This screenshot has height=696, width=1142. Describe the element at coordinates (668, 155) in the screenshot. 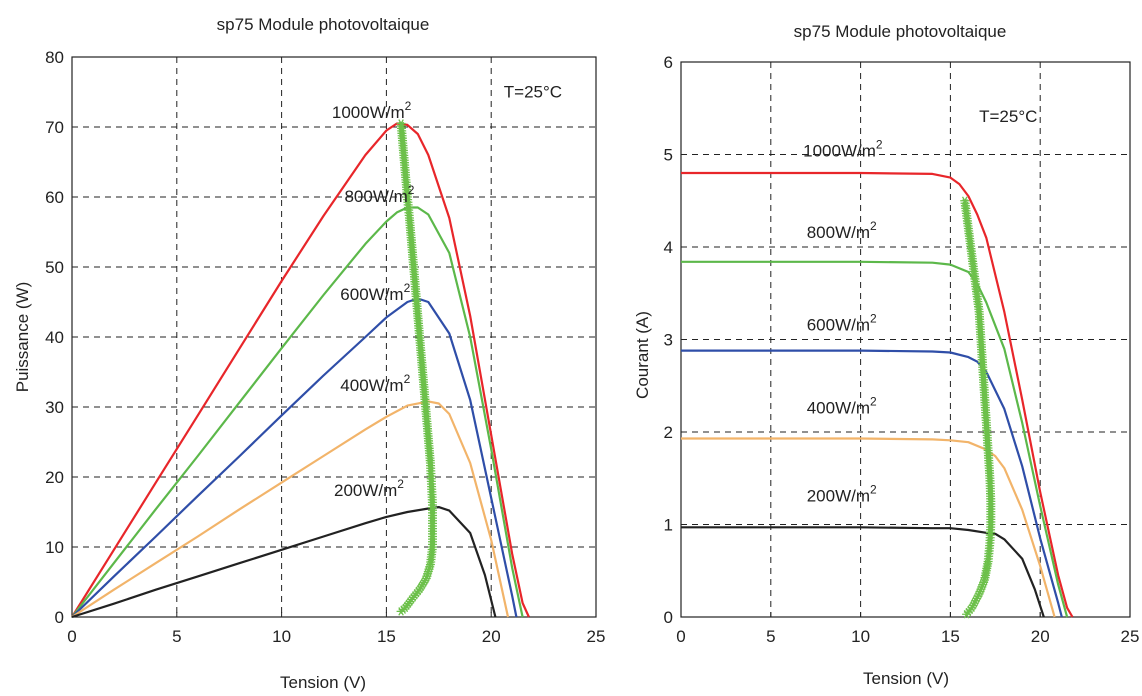

I see `y-tick-label: 5` at that location.